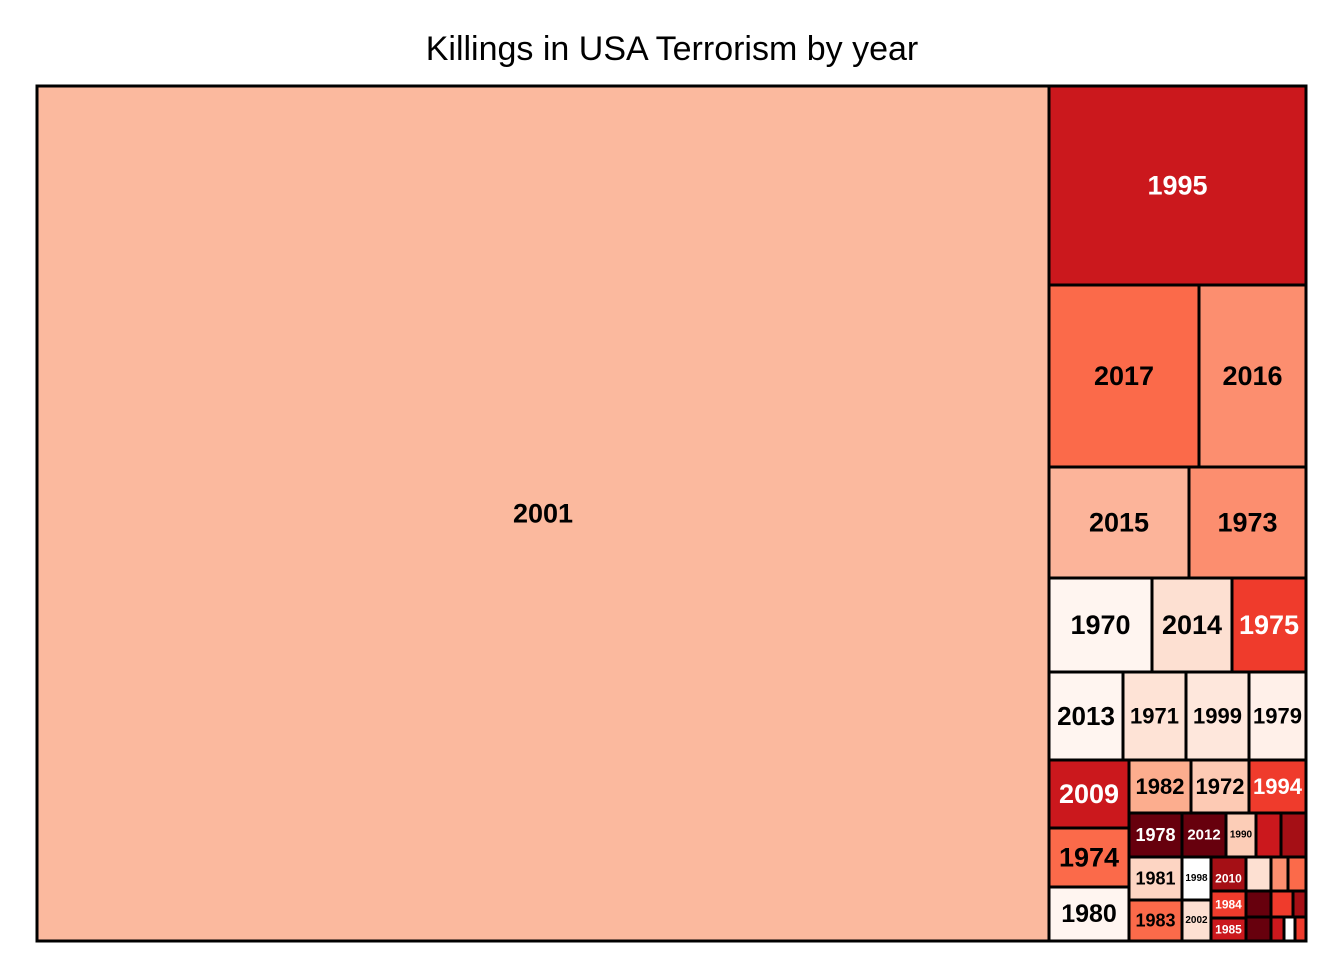 The height and width of the screenshot is (960, 1344). I want to click on tile-label-1990: 1990, so click(1241, 835).